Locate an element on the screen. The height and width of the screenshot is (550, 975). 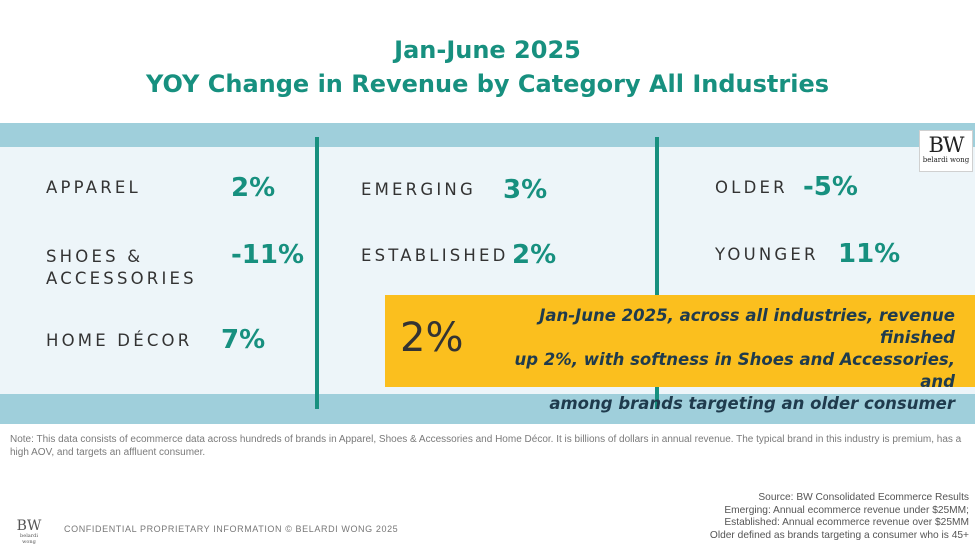
apparel-label: APPAREL is located at coordinates (93, 187).